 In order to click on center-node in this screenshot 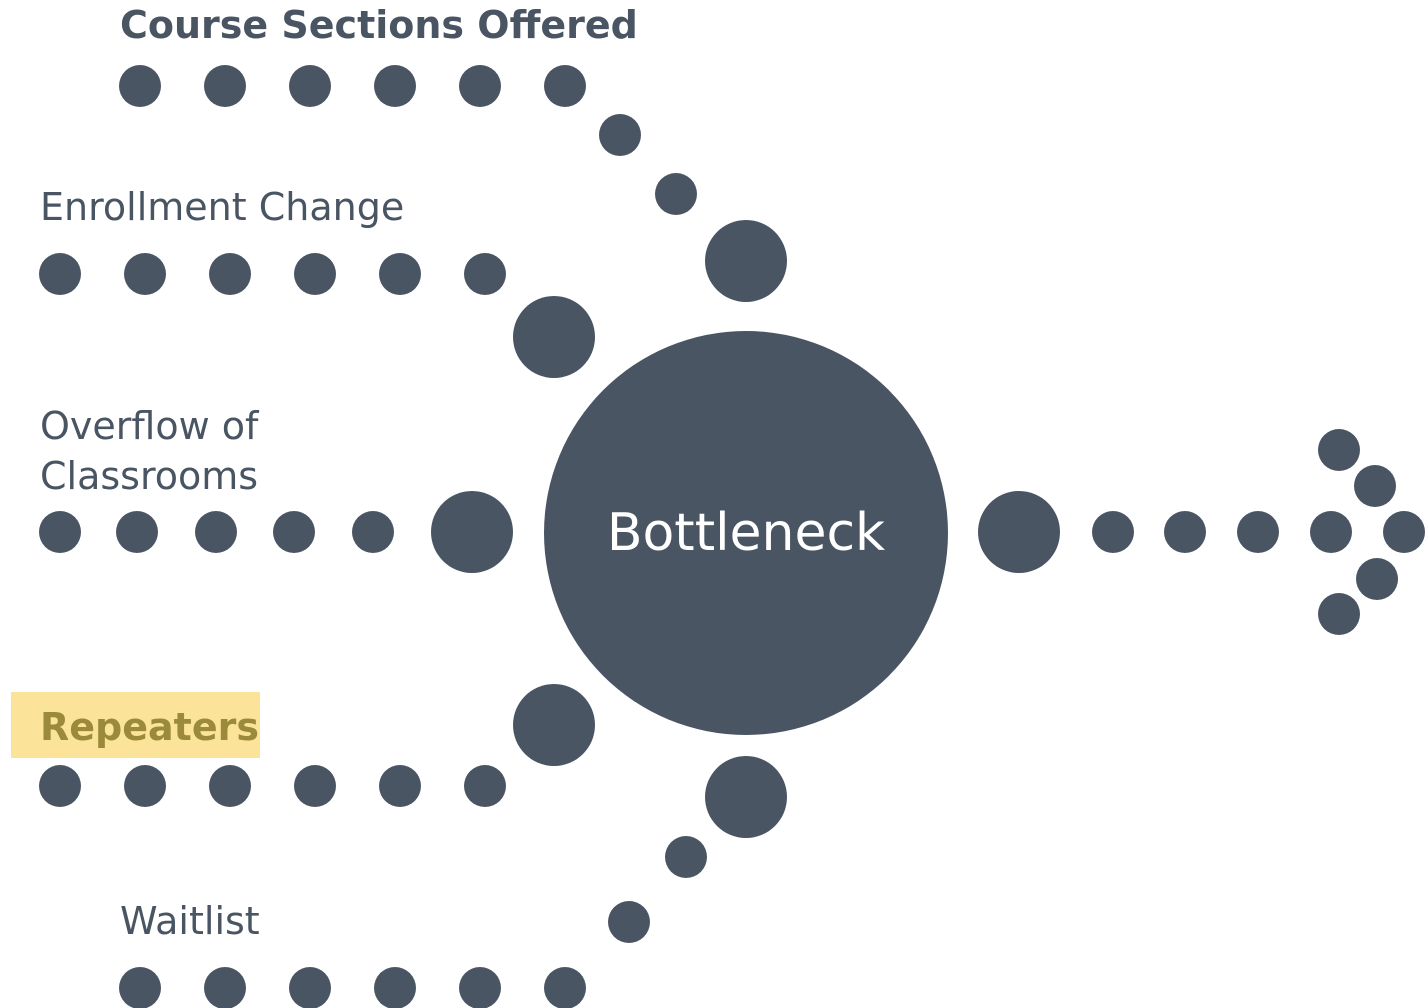, I will do `click(746, 533)`.